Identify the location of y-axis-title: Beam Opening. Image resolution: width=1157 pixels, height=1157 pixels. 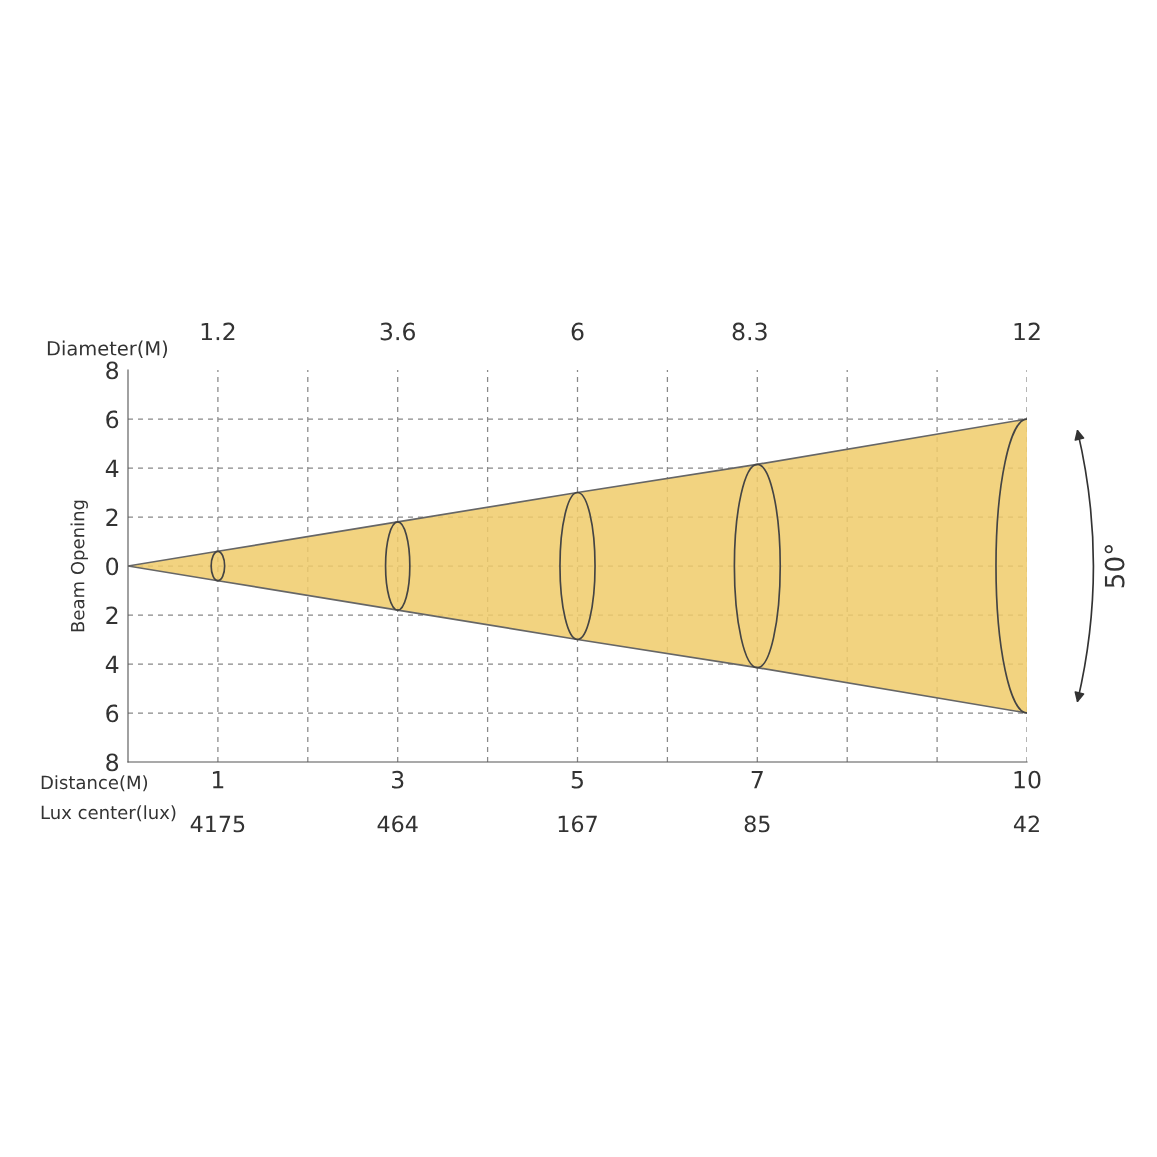
(79, 566).